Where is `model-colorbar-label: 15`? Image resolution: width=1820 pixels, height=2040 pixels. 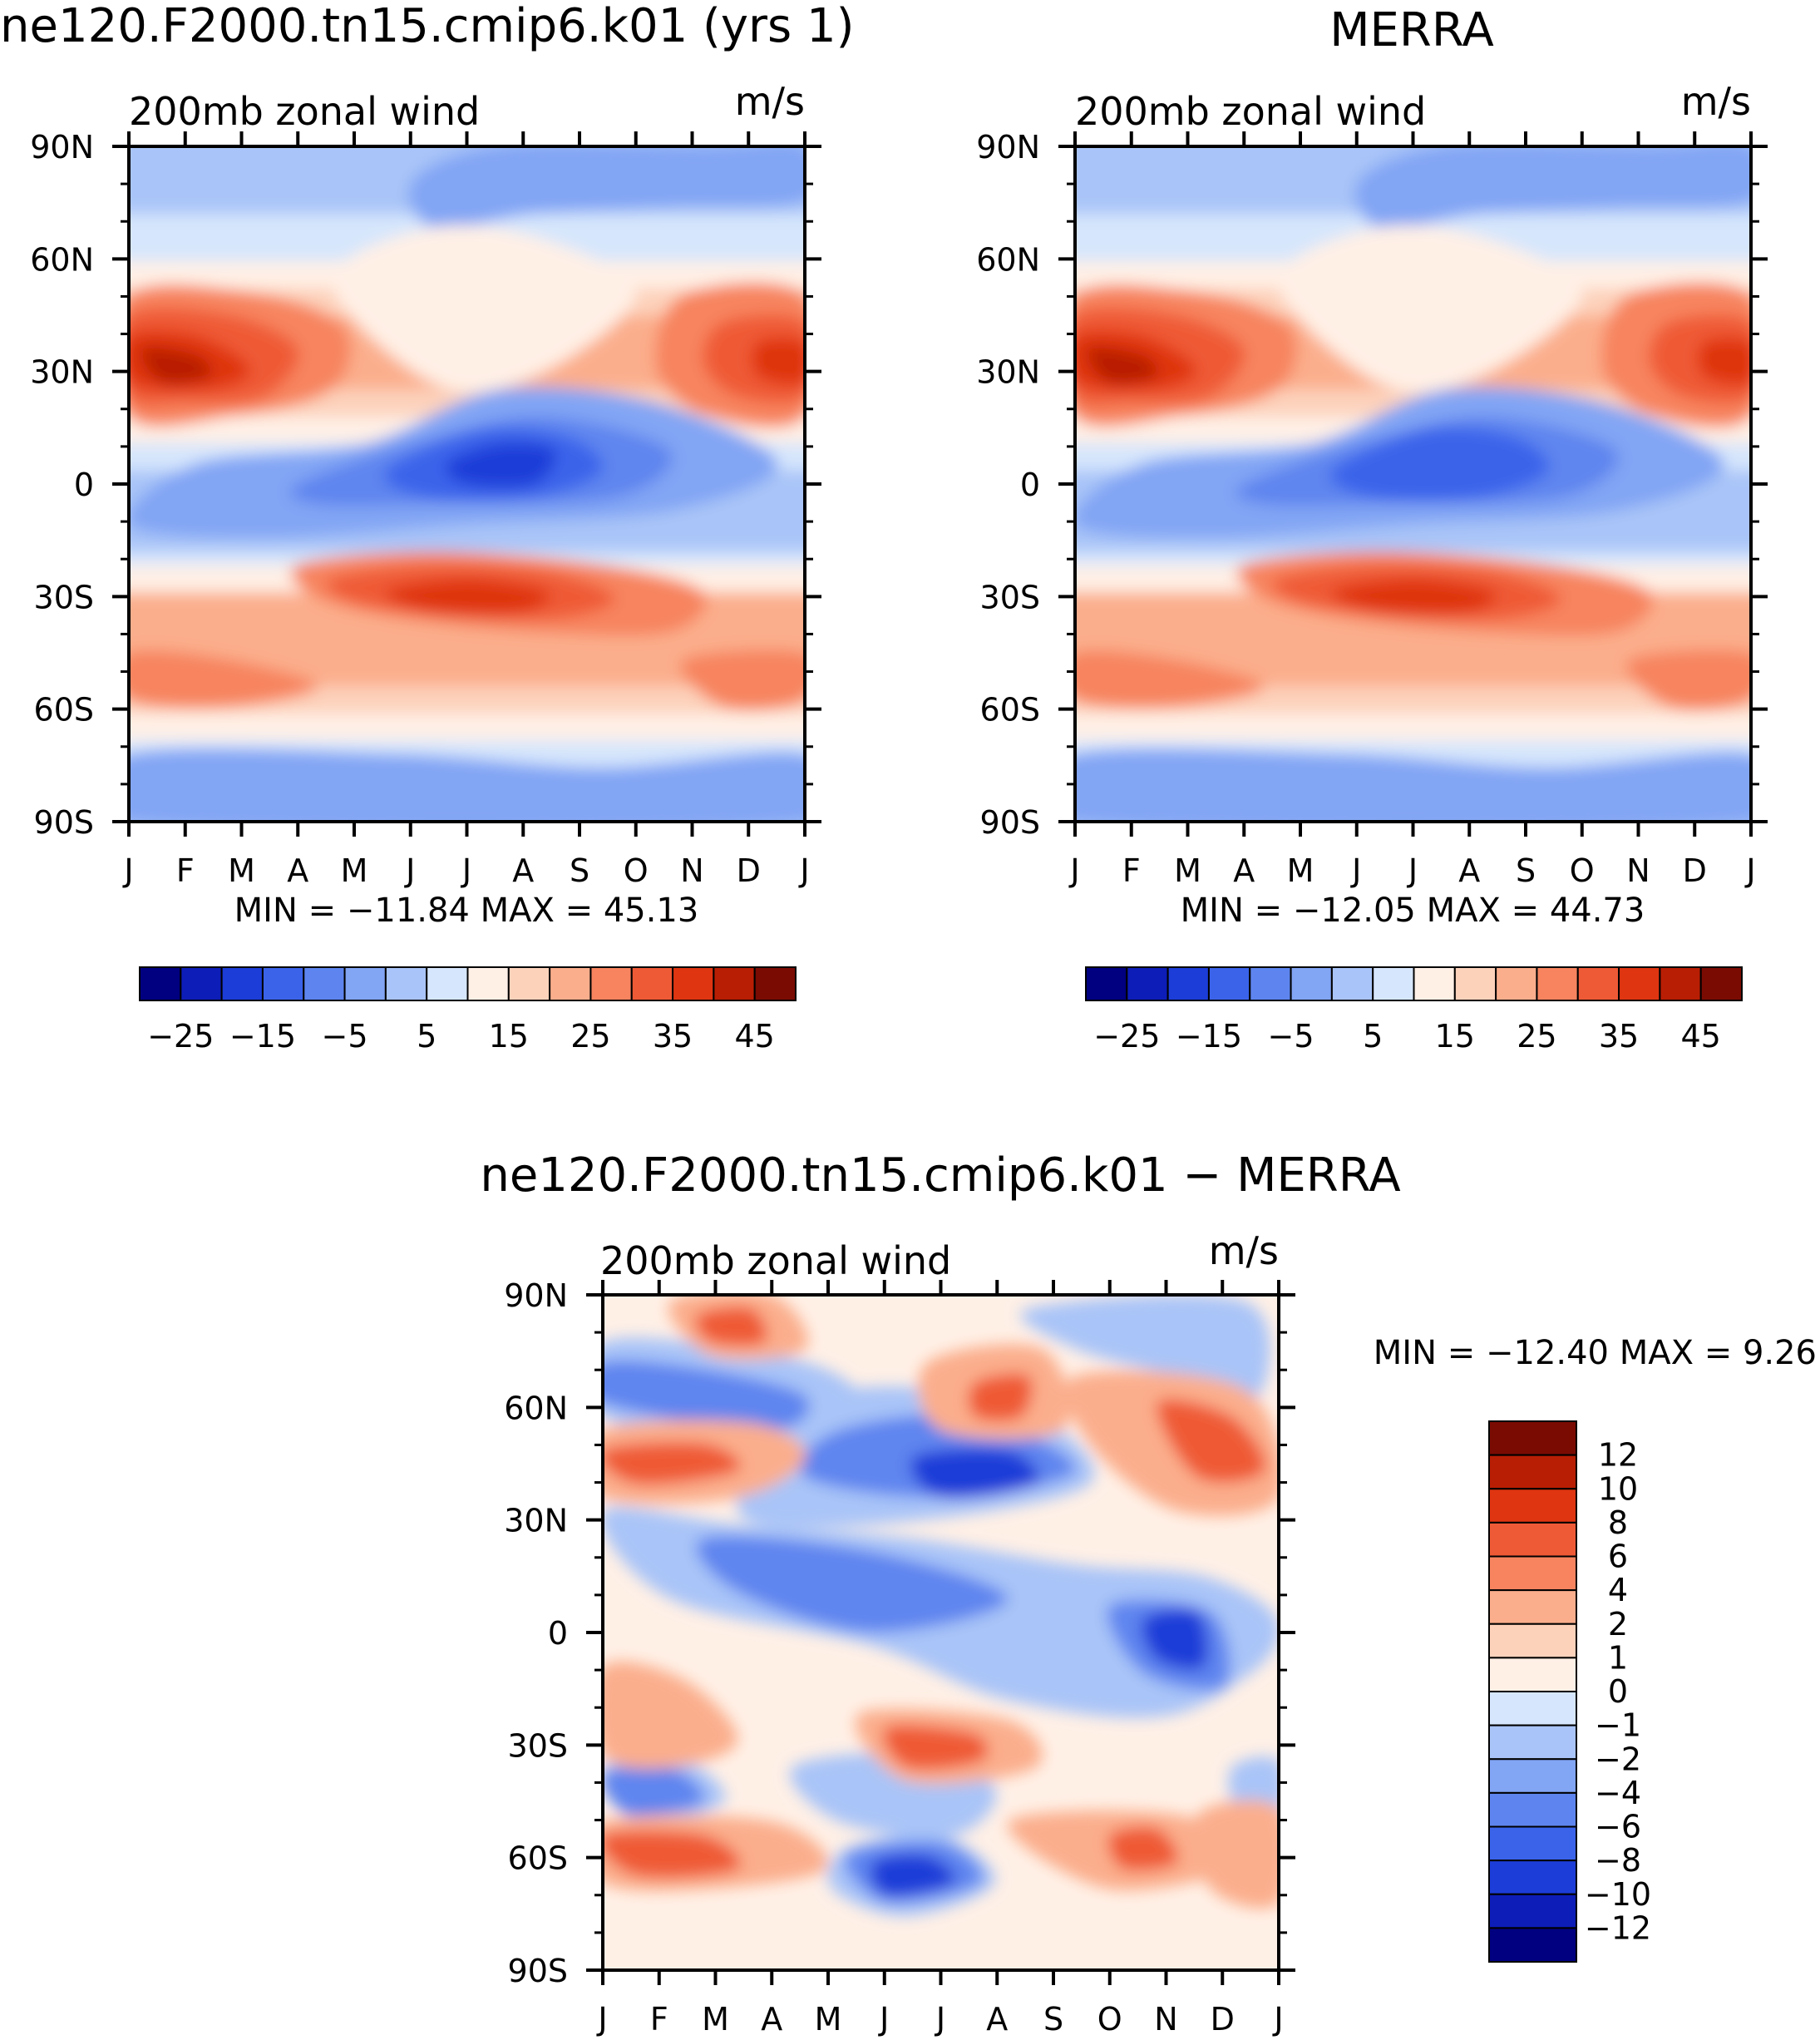 model-colorbar-label: 15 is located at coordinates (509, 1036).